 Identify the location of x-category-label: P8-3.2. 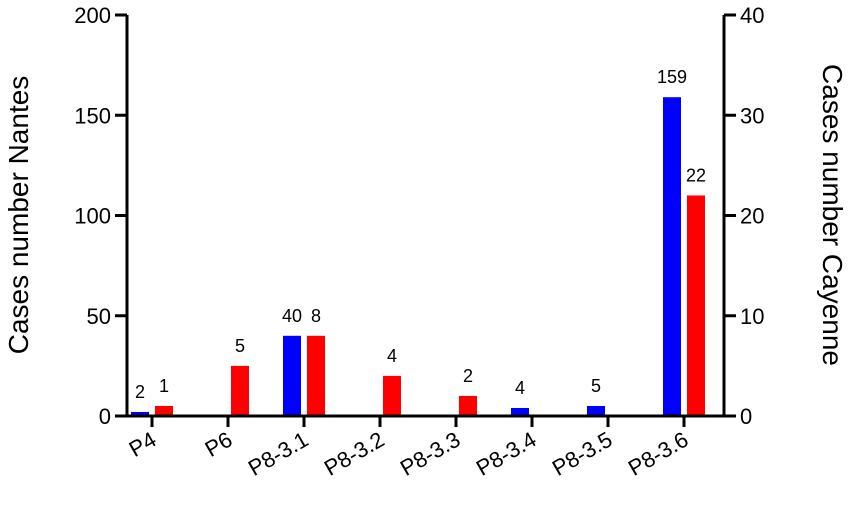
(354, 454).